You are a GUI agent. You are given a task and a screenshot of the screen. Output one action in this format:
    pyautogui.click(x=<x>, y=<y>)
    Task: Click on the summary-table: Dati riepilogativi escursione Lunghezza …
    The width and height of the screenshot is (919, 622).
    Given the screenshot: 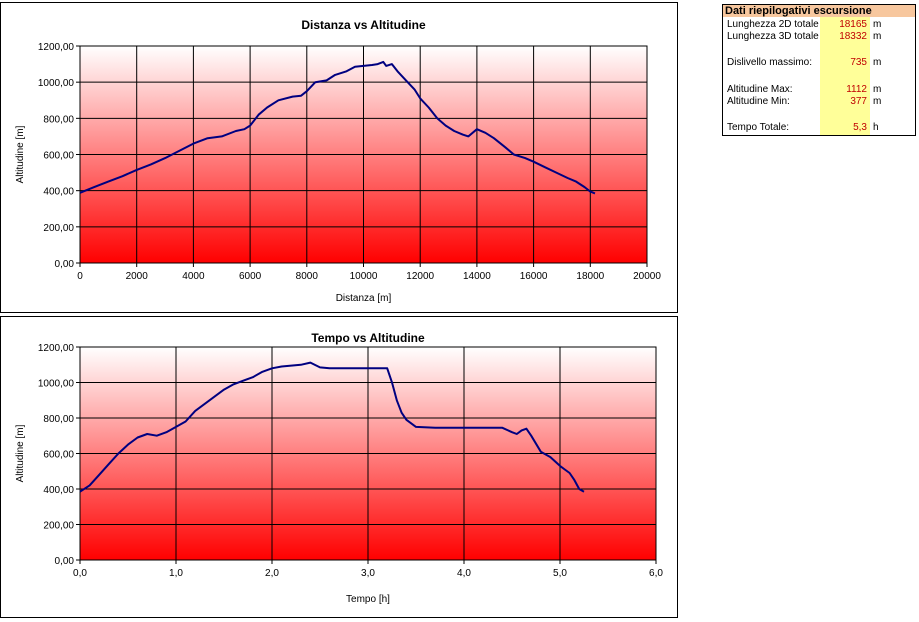 What is the action you would take?
    pyautogui.click(x=819, y=70)
    